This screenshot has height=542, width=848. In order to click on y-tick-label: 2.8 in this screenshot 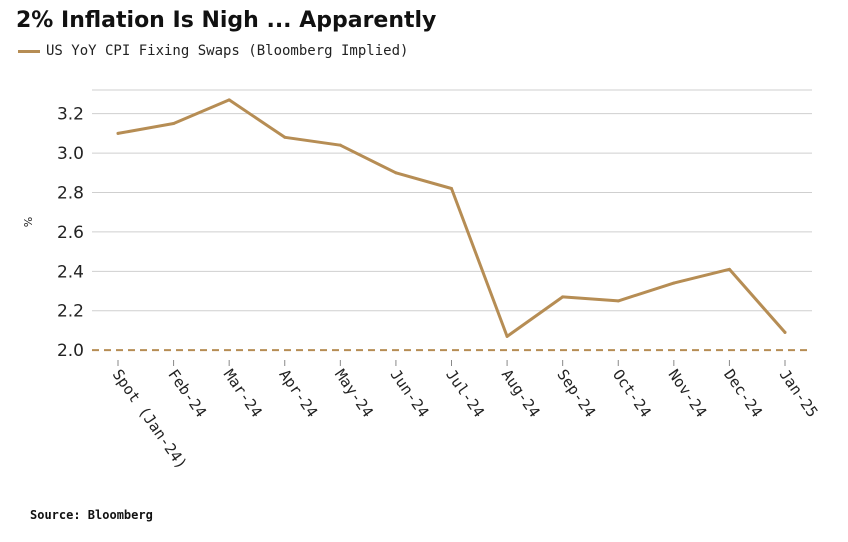, I will do `click(70, 193)`.